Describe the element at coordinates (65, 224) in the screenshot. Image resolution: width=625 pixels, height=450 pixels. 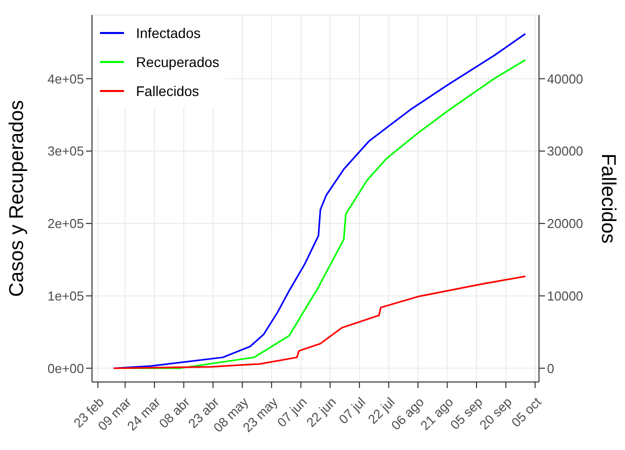
I see `y-tick-label: 2e+05` at that location.